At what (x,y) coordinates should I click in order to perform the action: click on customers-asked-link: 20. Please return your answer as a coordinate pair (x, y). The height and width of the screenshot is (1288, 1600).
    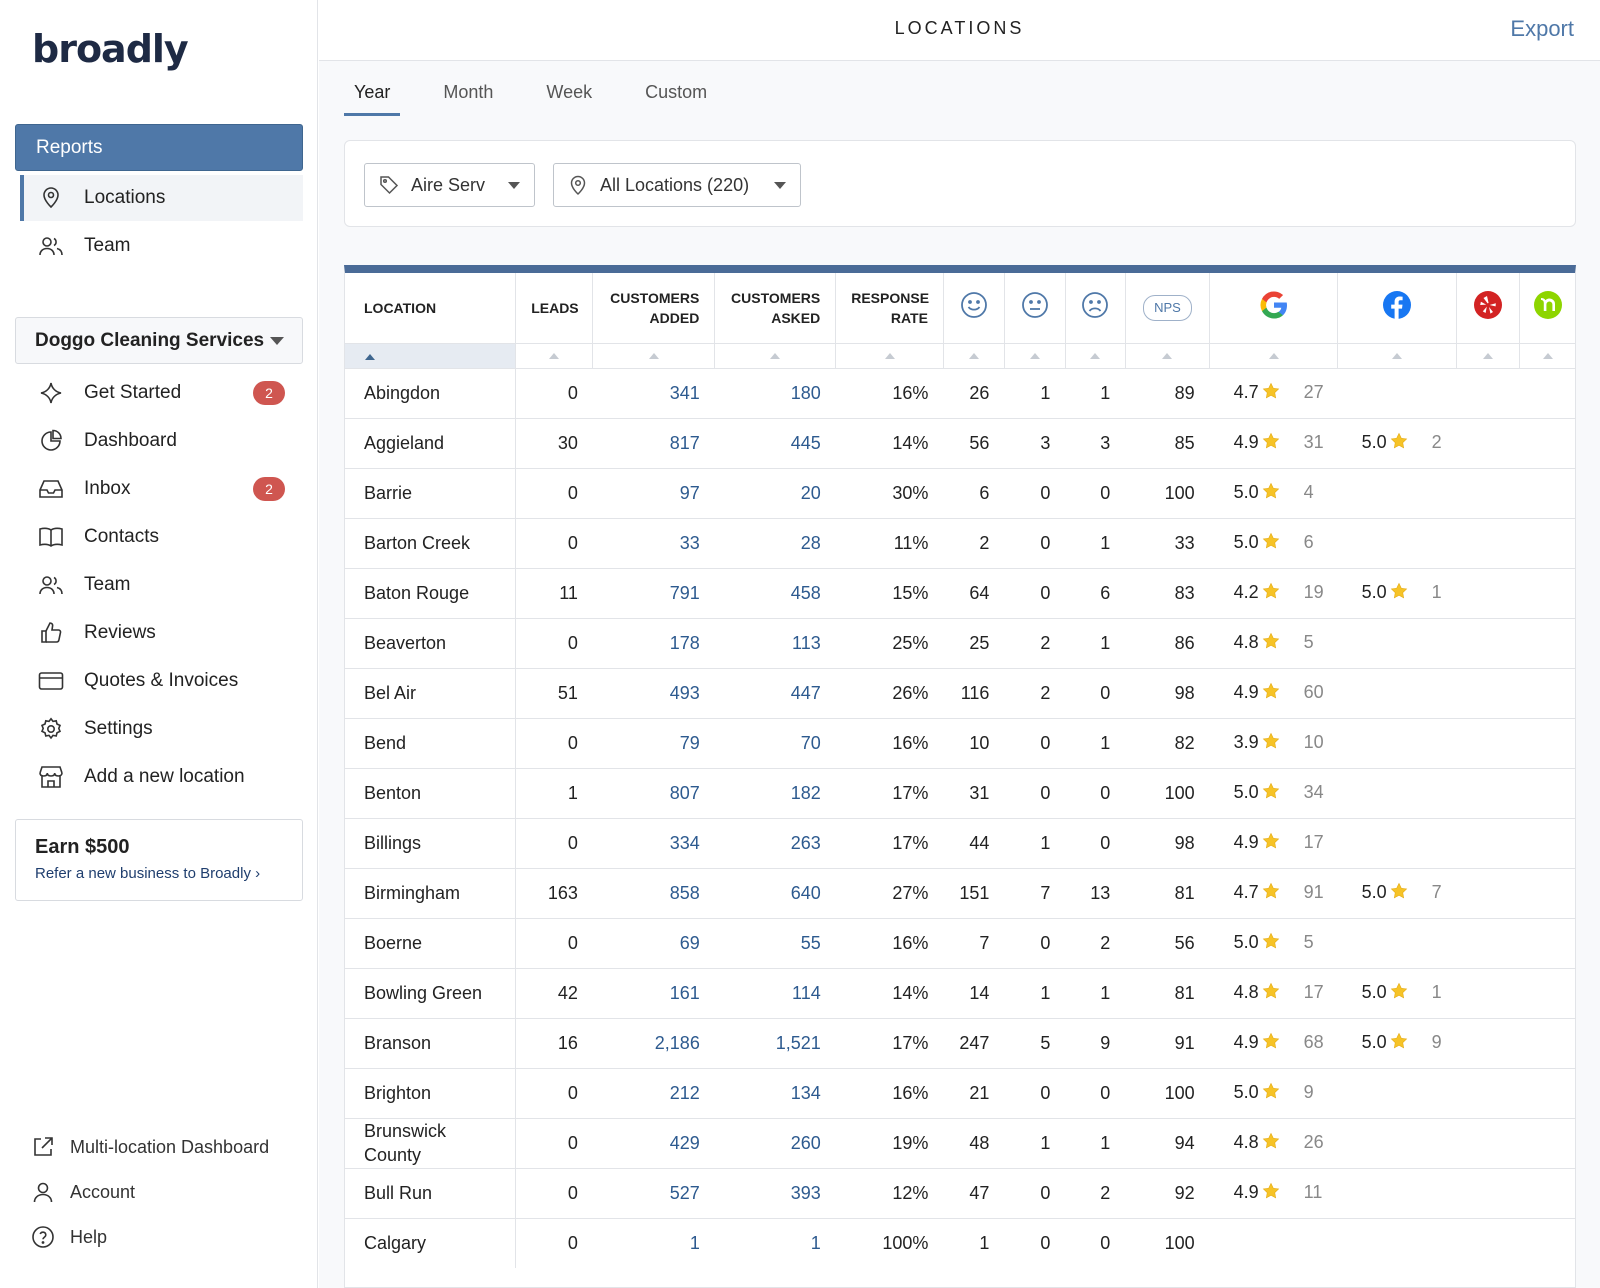
    Looking at the image, I should click on (775, 492).